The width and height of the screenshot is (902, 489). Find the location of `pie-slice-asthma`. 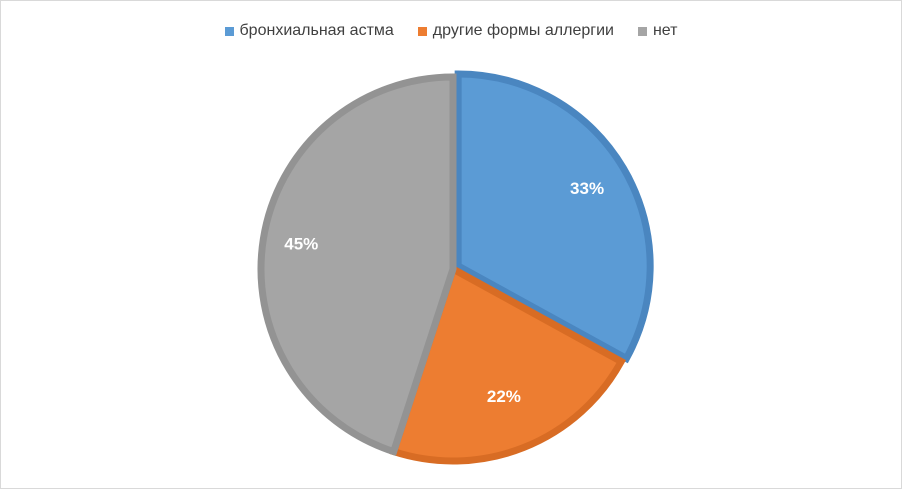

pie-slice-asthma is located at coordinates (554, 217).